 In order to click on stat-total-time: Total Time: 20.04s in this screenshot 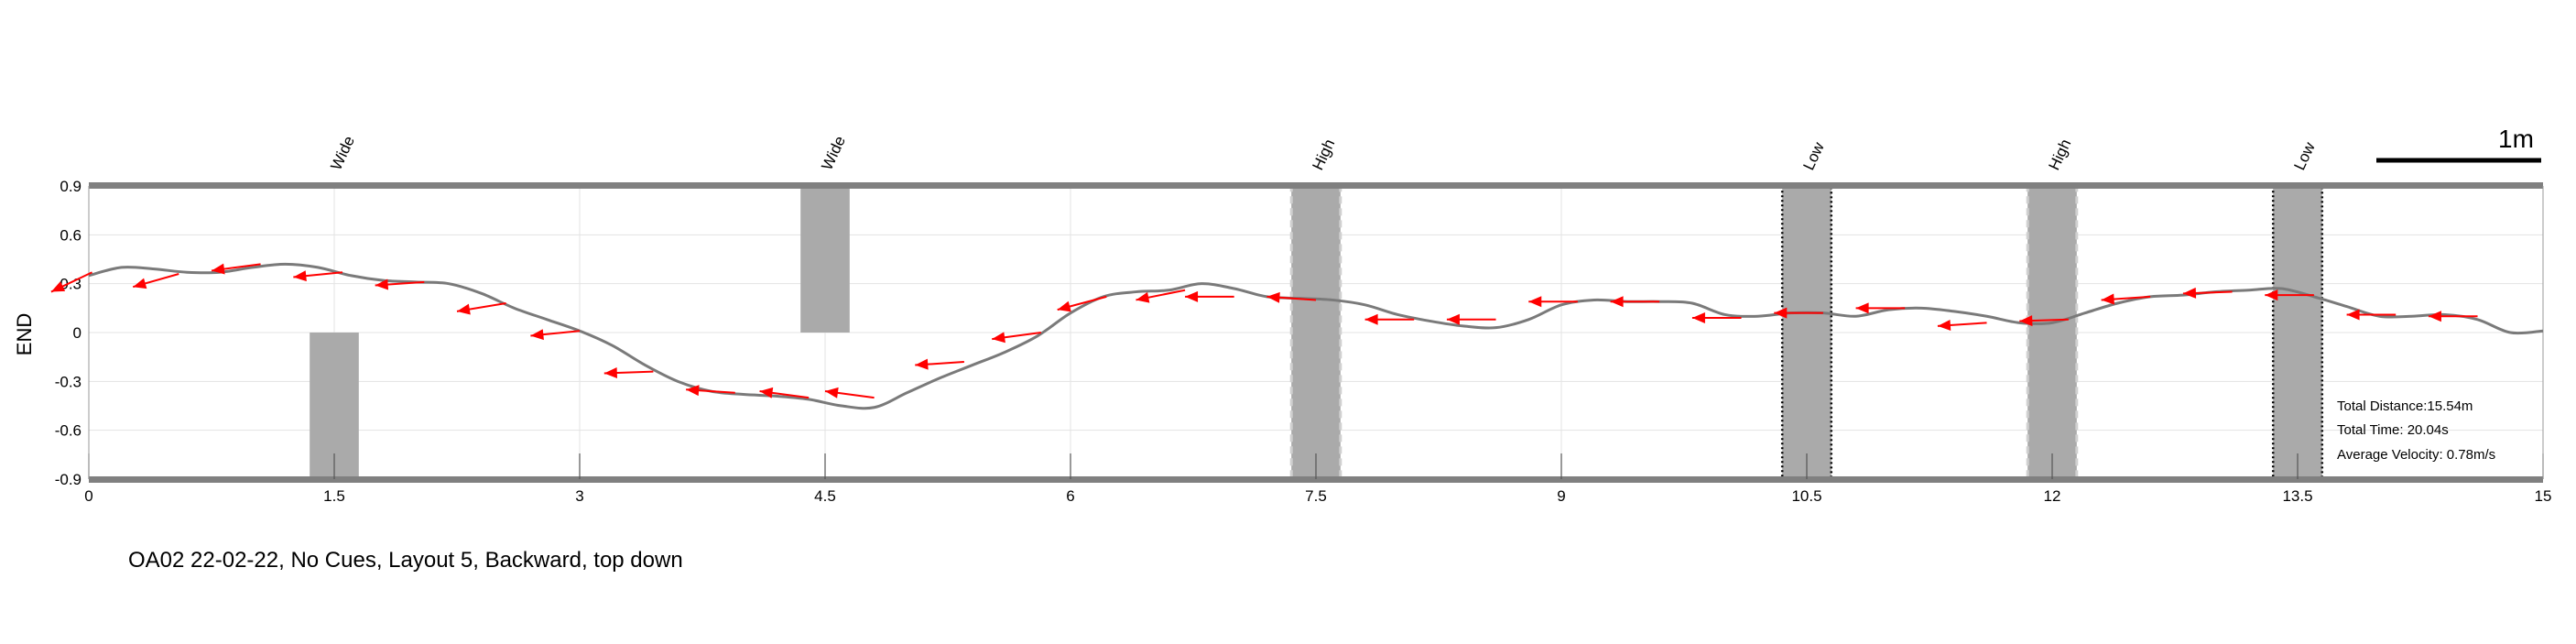, I will do `click(2393, 430)`.